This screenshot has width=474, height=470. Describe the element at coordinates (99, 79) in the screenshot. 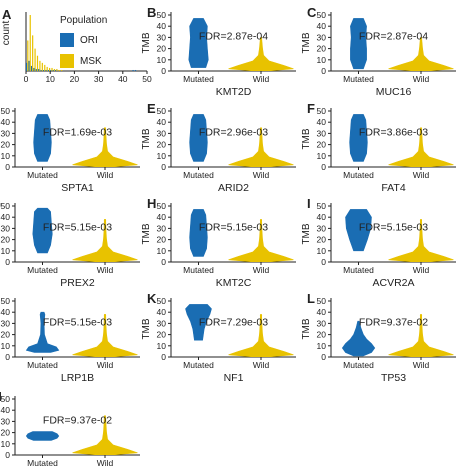

I see `x-tick-label: 30` at that location.